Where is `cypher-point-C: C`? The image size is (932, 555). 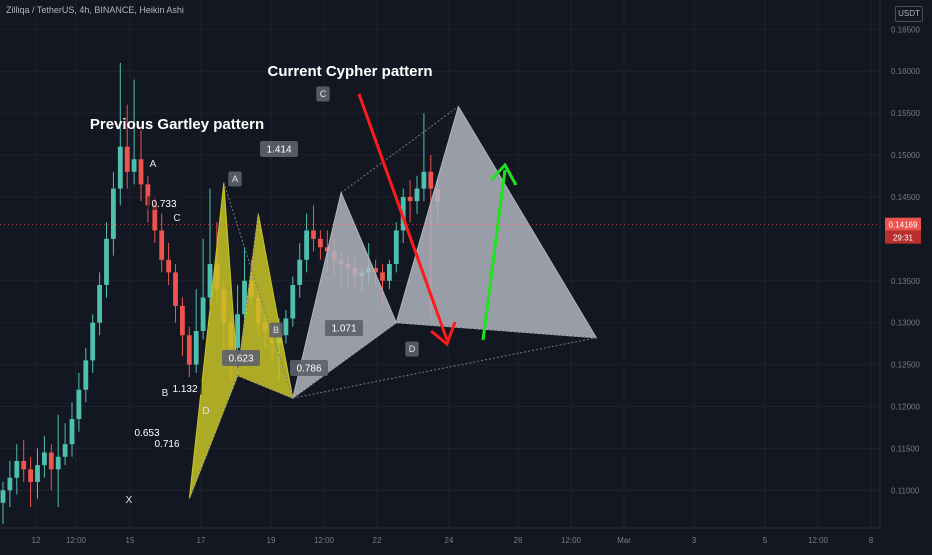 cypher-point-C: C is located at coordinates (323, 94).